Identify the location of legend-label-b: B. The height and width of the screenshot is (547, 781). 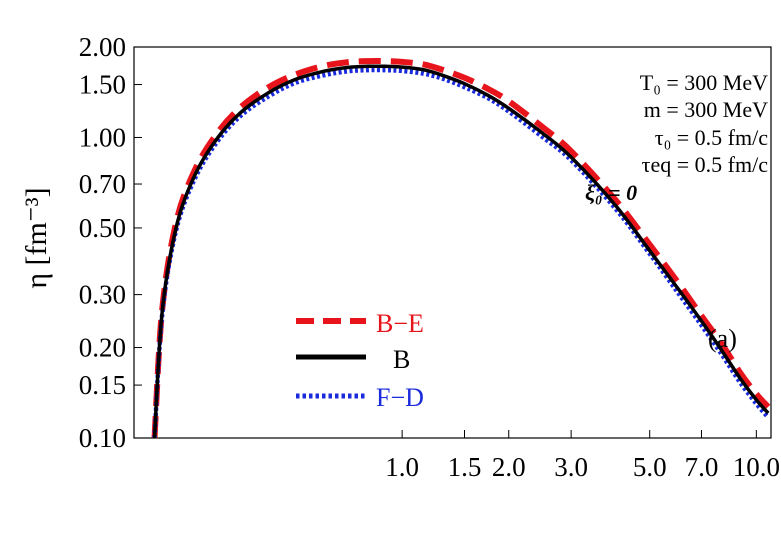
(401, 359).